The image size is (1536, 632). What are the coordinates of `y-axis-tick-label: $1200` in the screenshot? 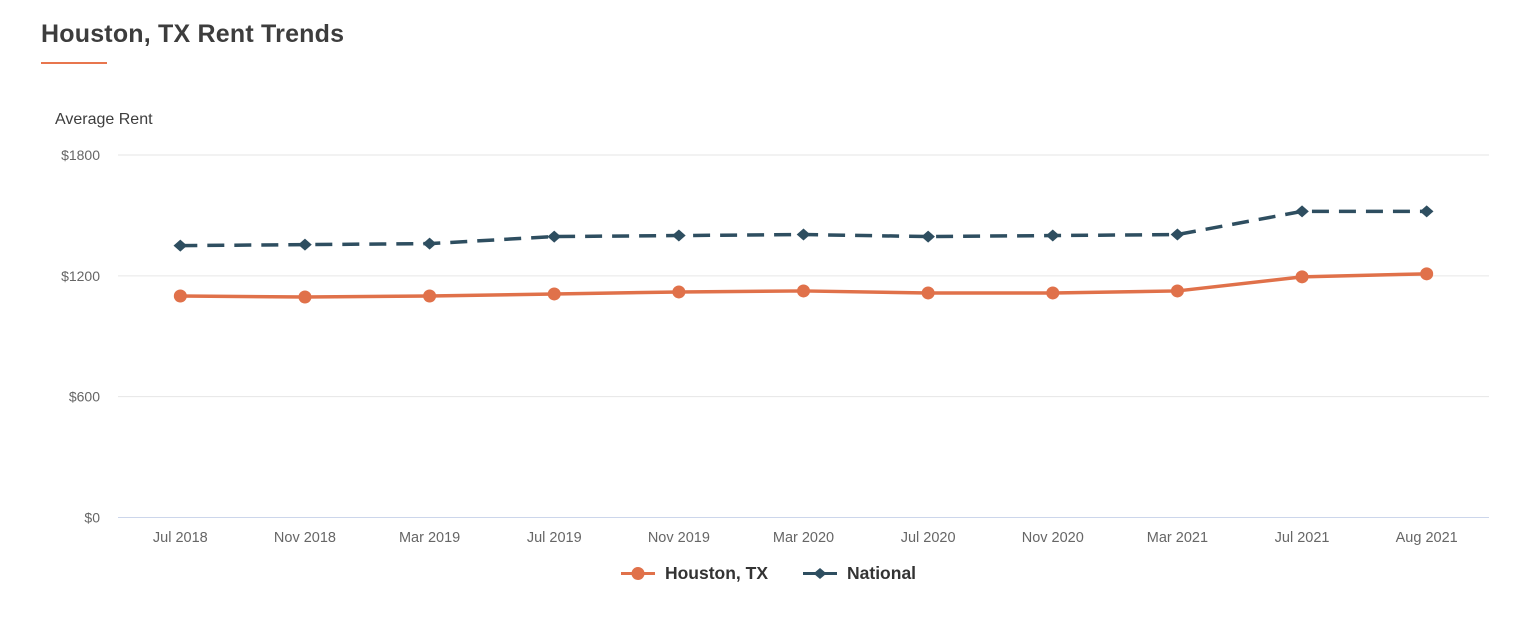 It's located at (80, 276).